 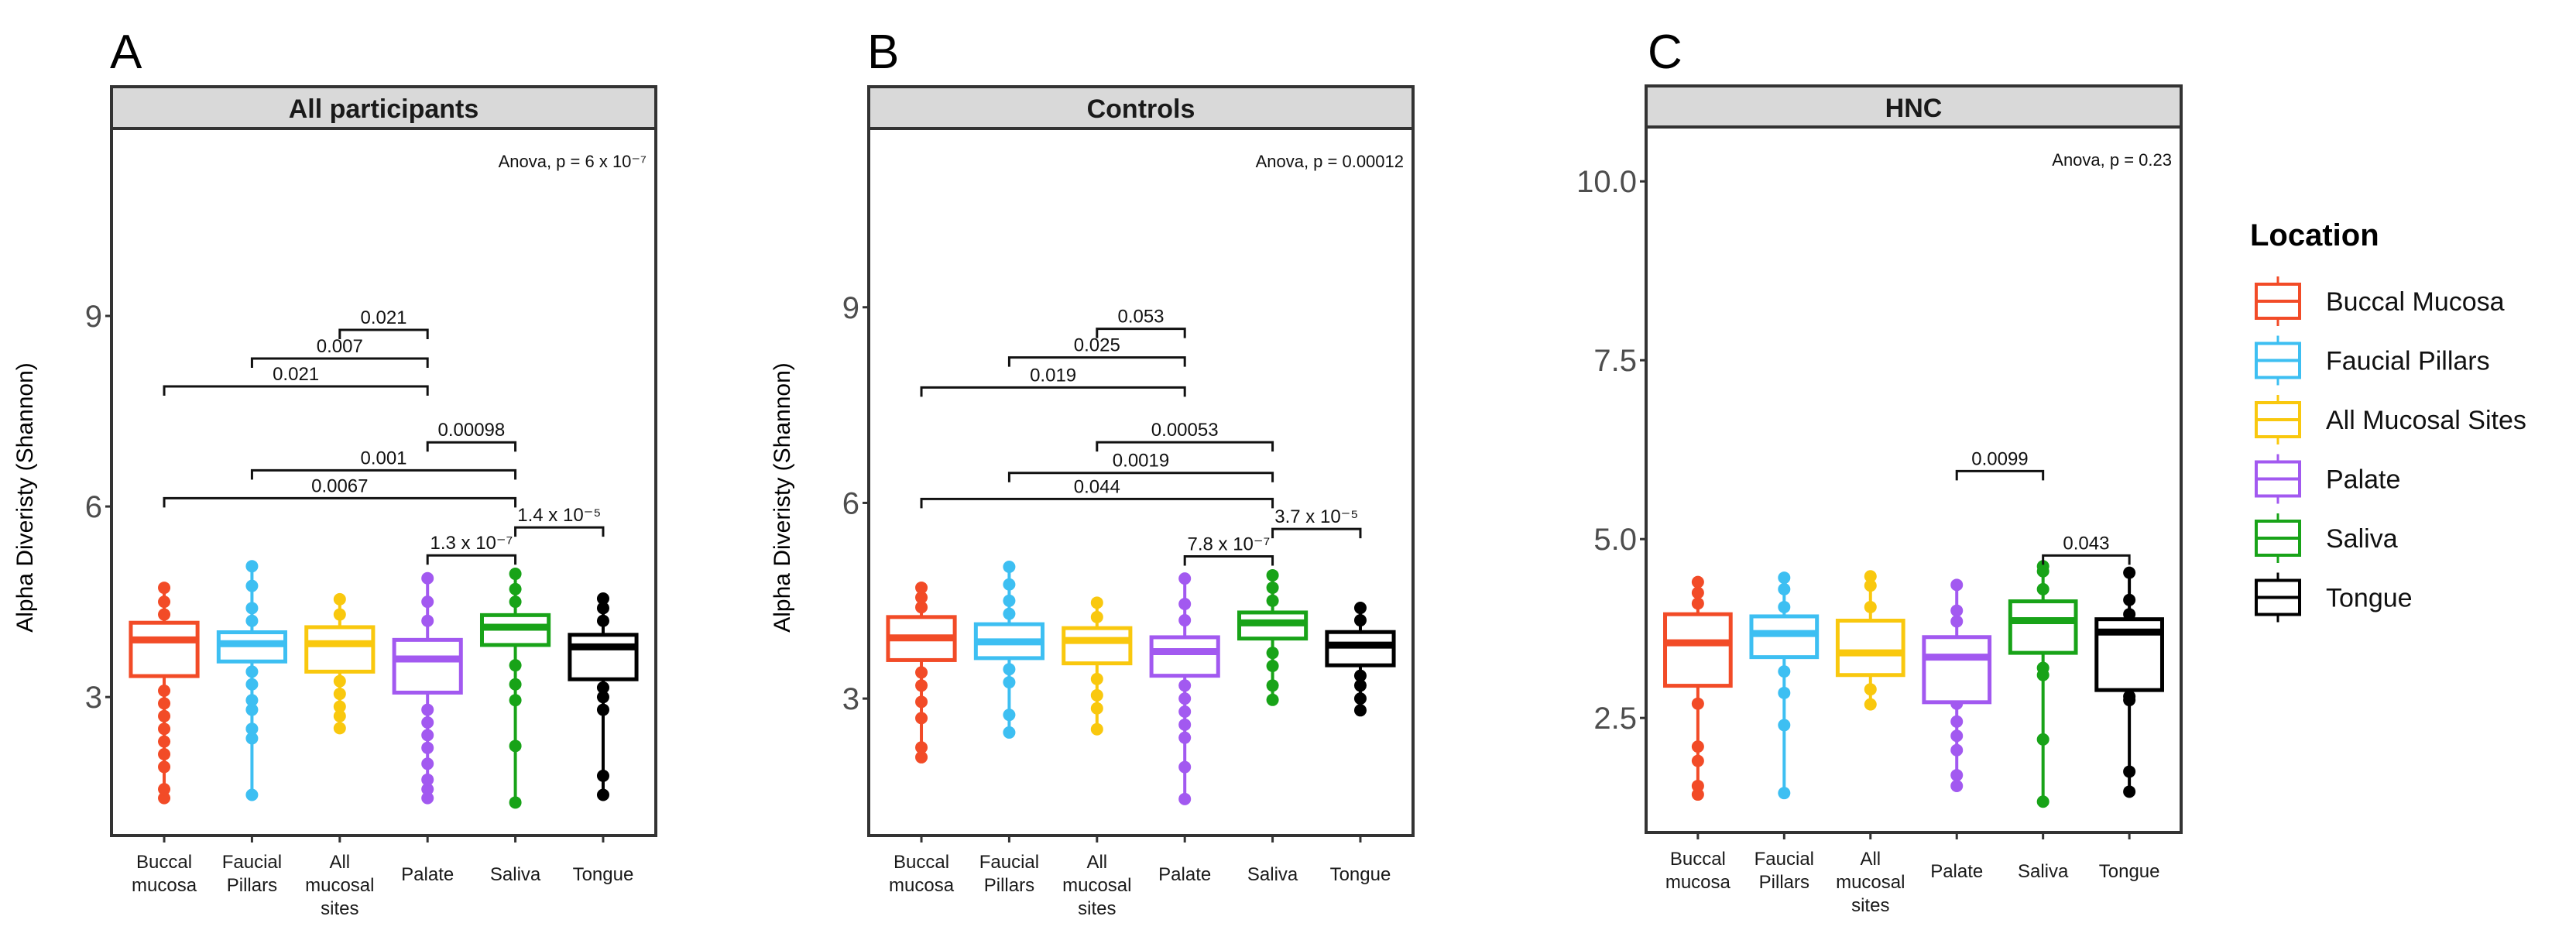 I want to click on comparison-p-value: 1.3 x 10⁻⁷, so click(x=471, y=543).